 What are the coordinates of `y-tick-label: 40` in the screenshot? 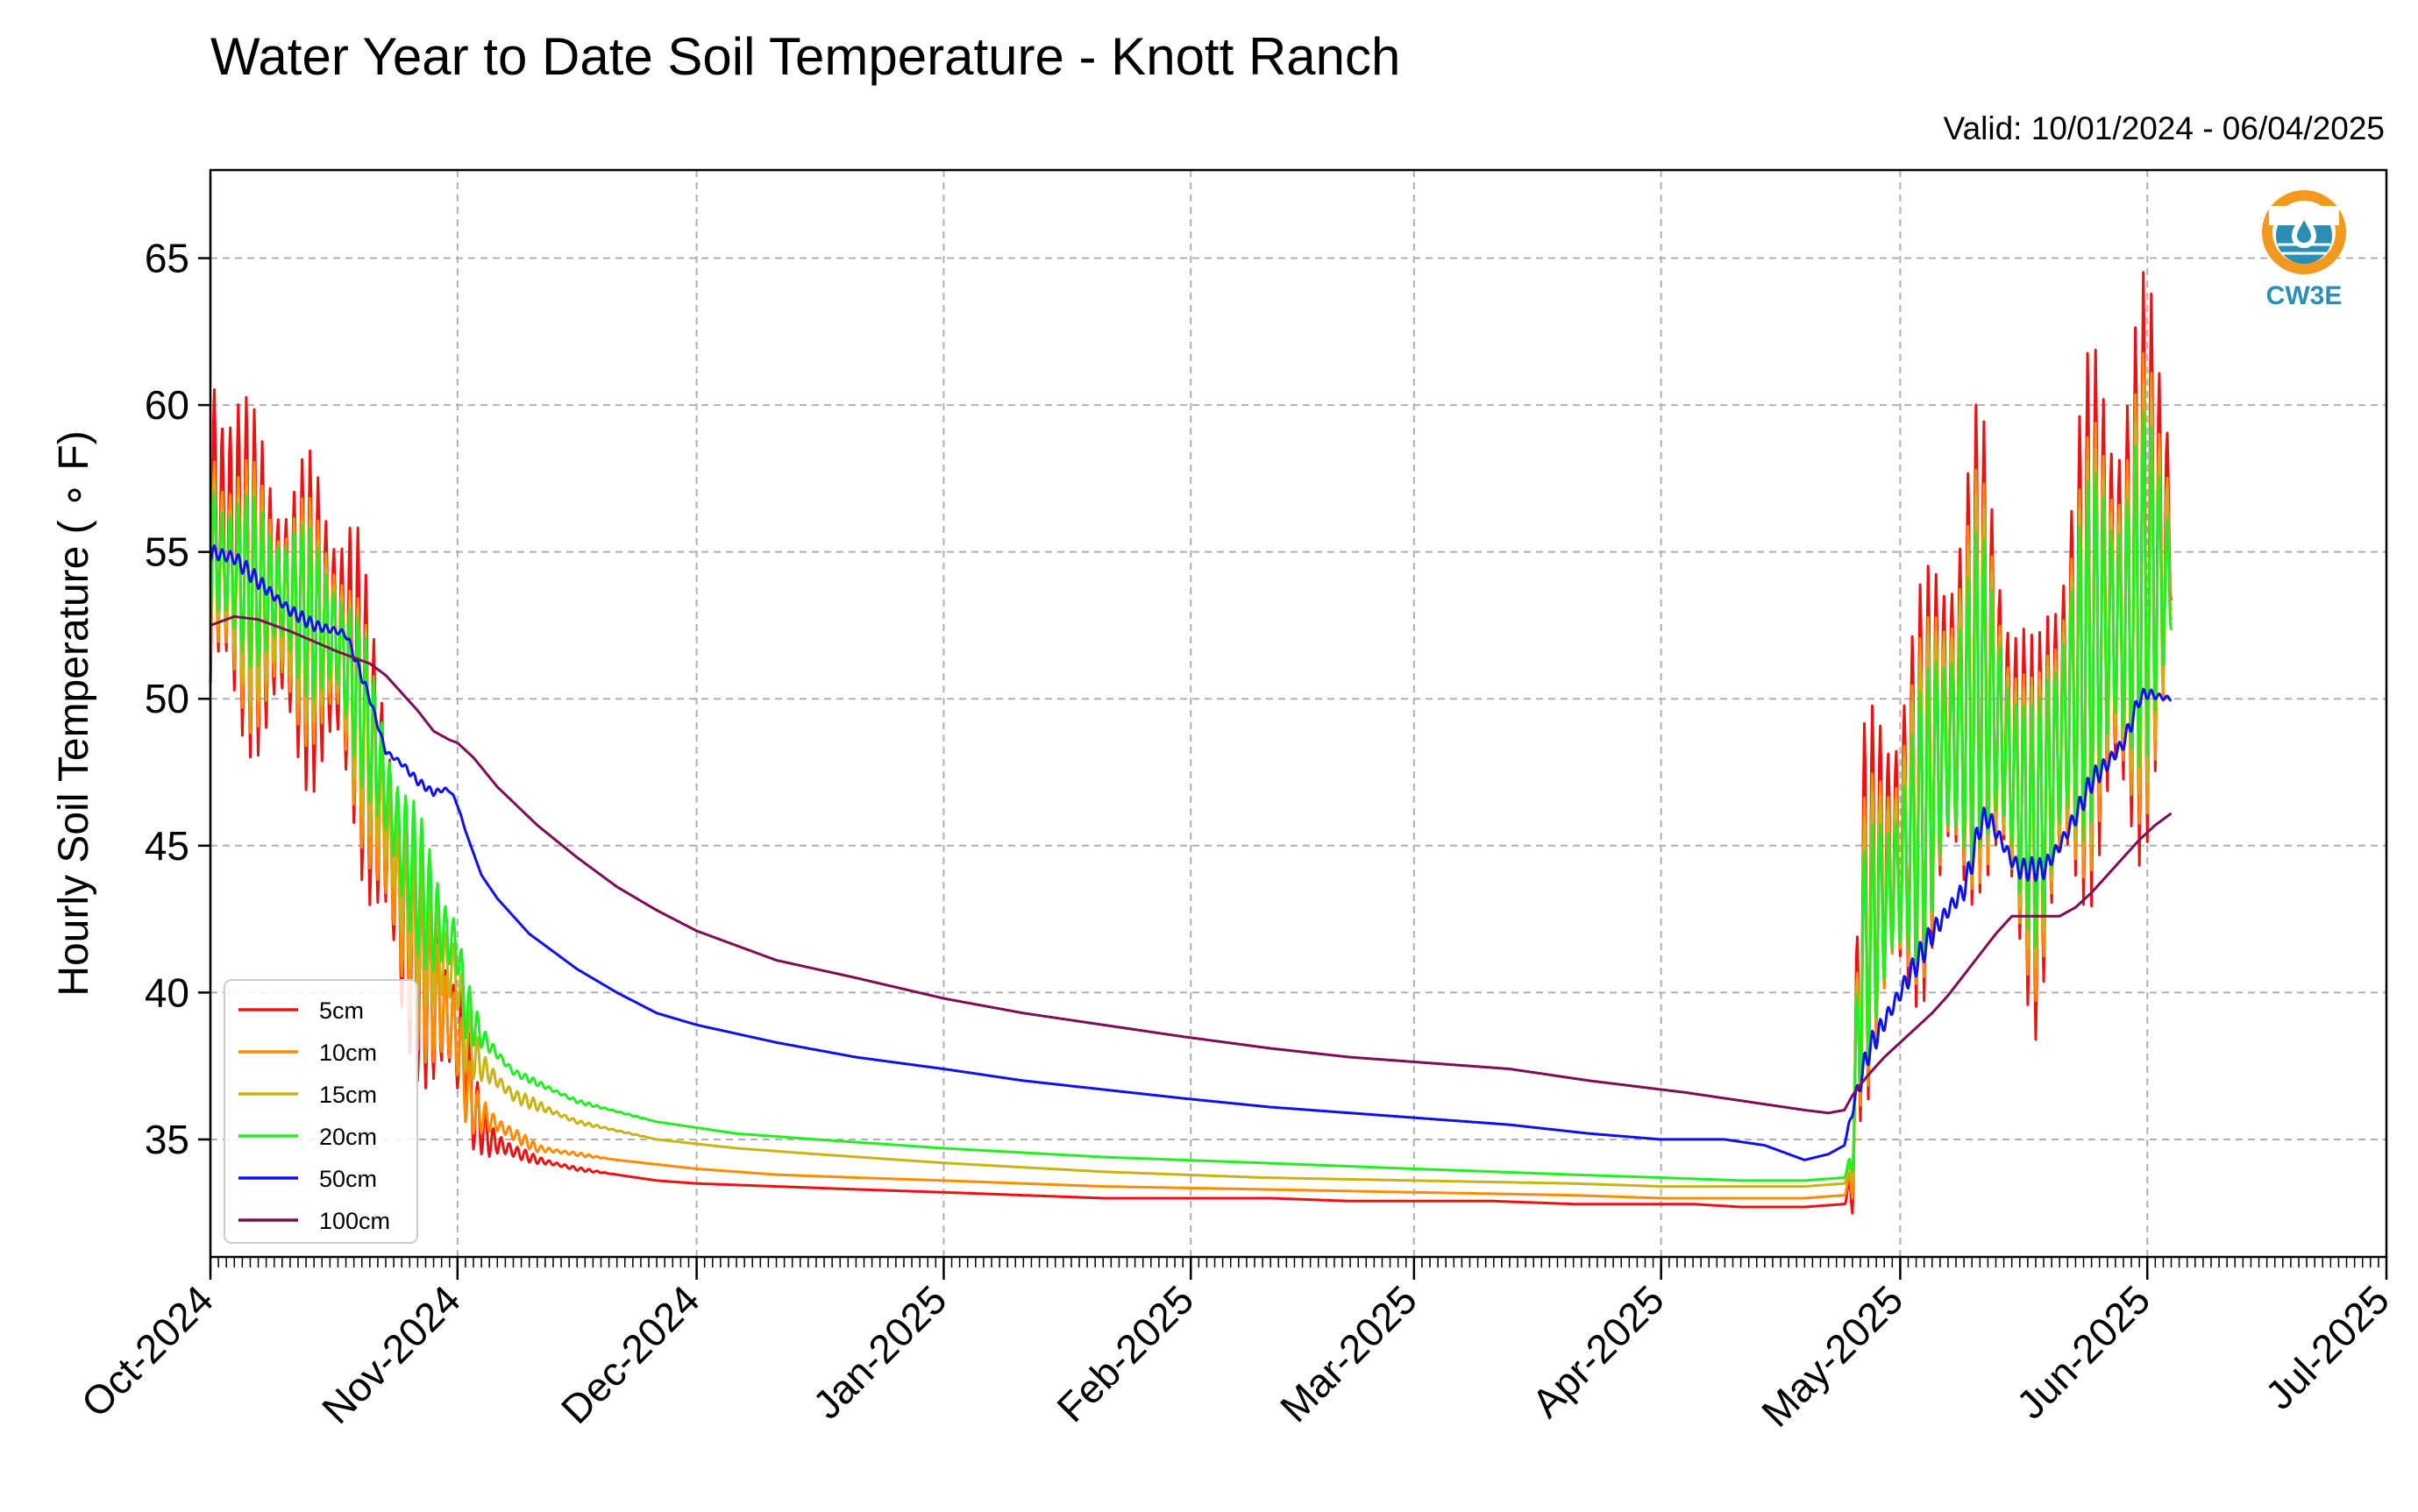 It's located at (167, 992).